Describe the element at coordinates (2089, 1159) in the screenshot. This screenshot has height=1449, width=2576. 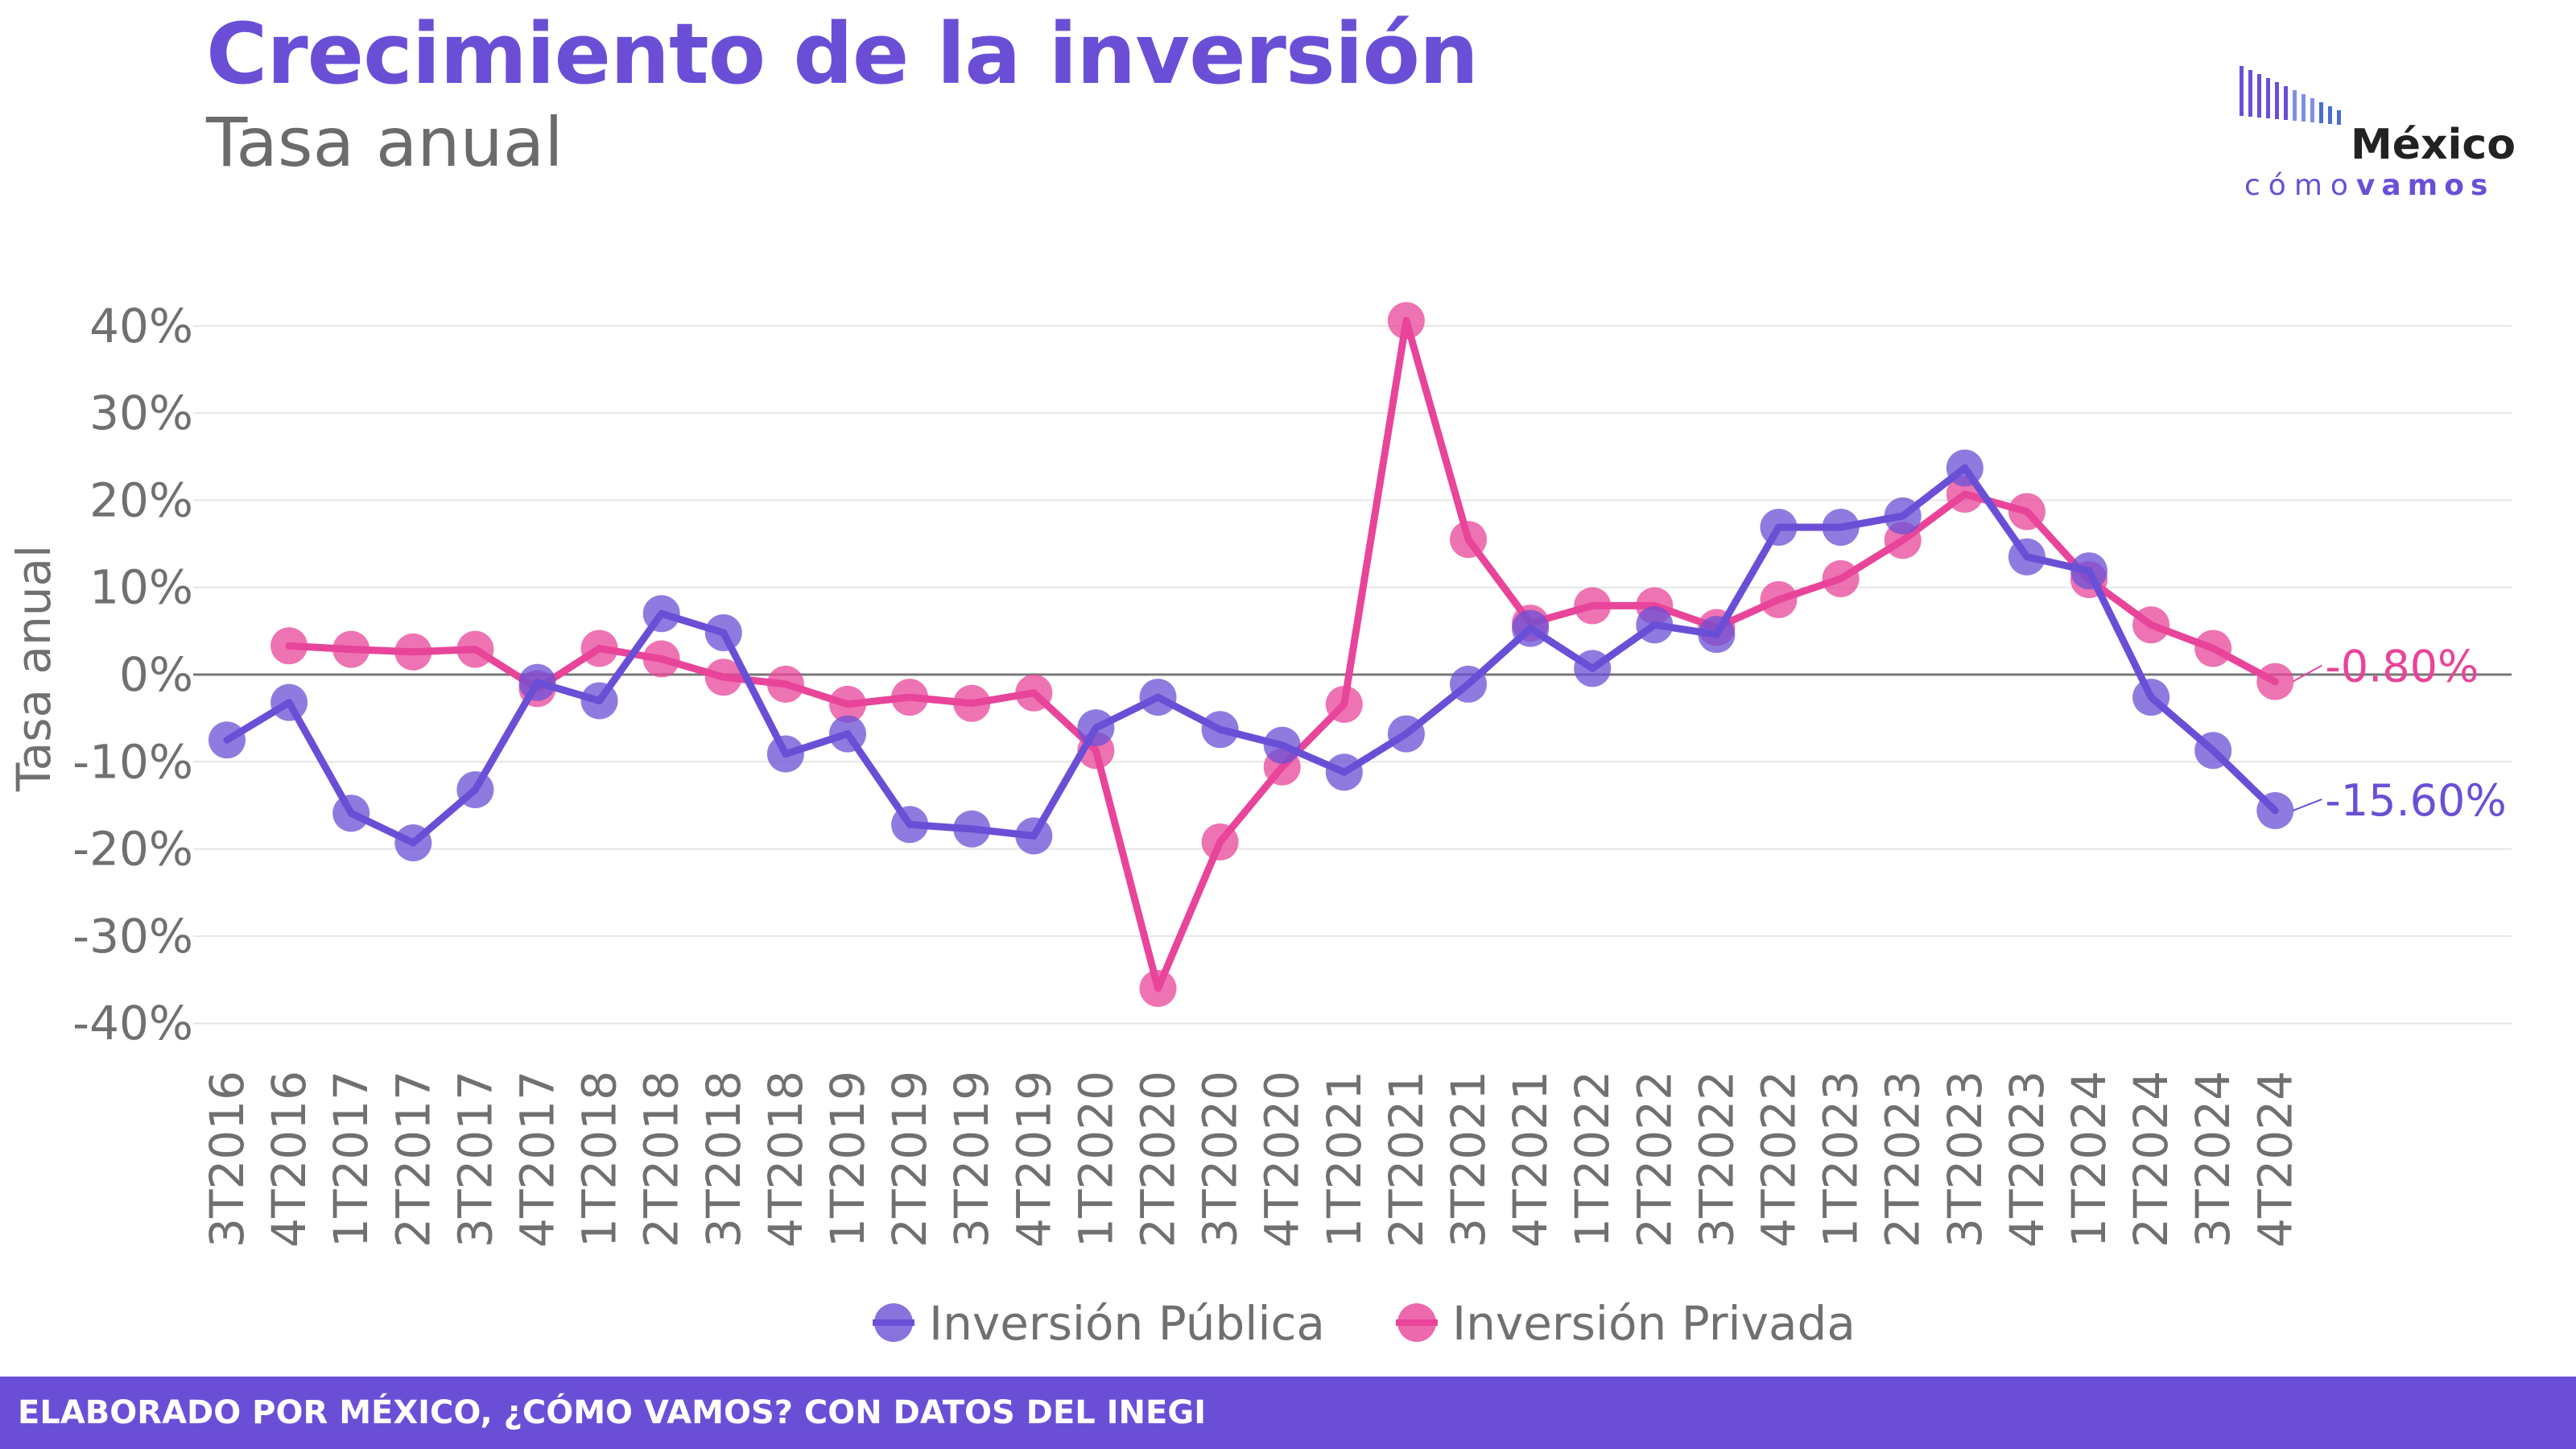
I see `x-tick-label: 1T2024` at that location.